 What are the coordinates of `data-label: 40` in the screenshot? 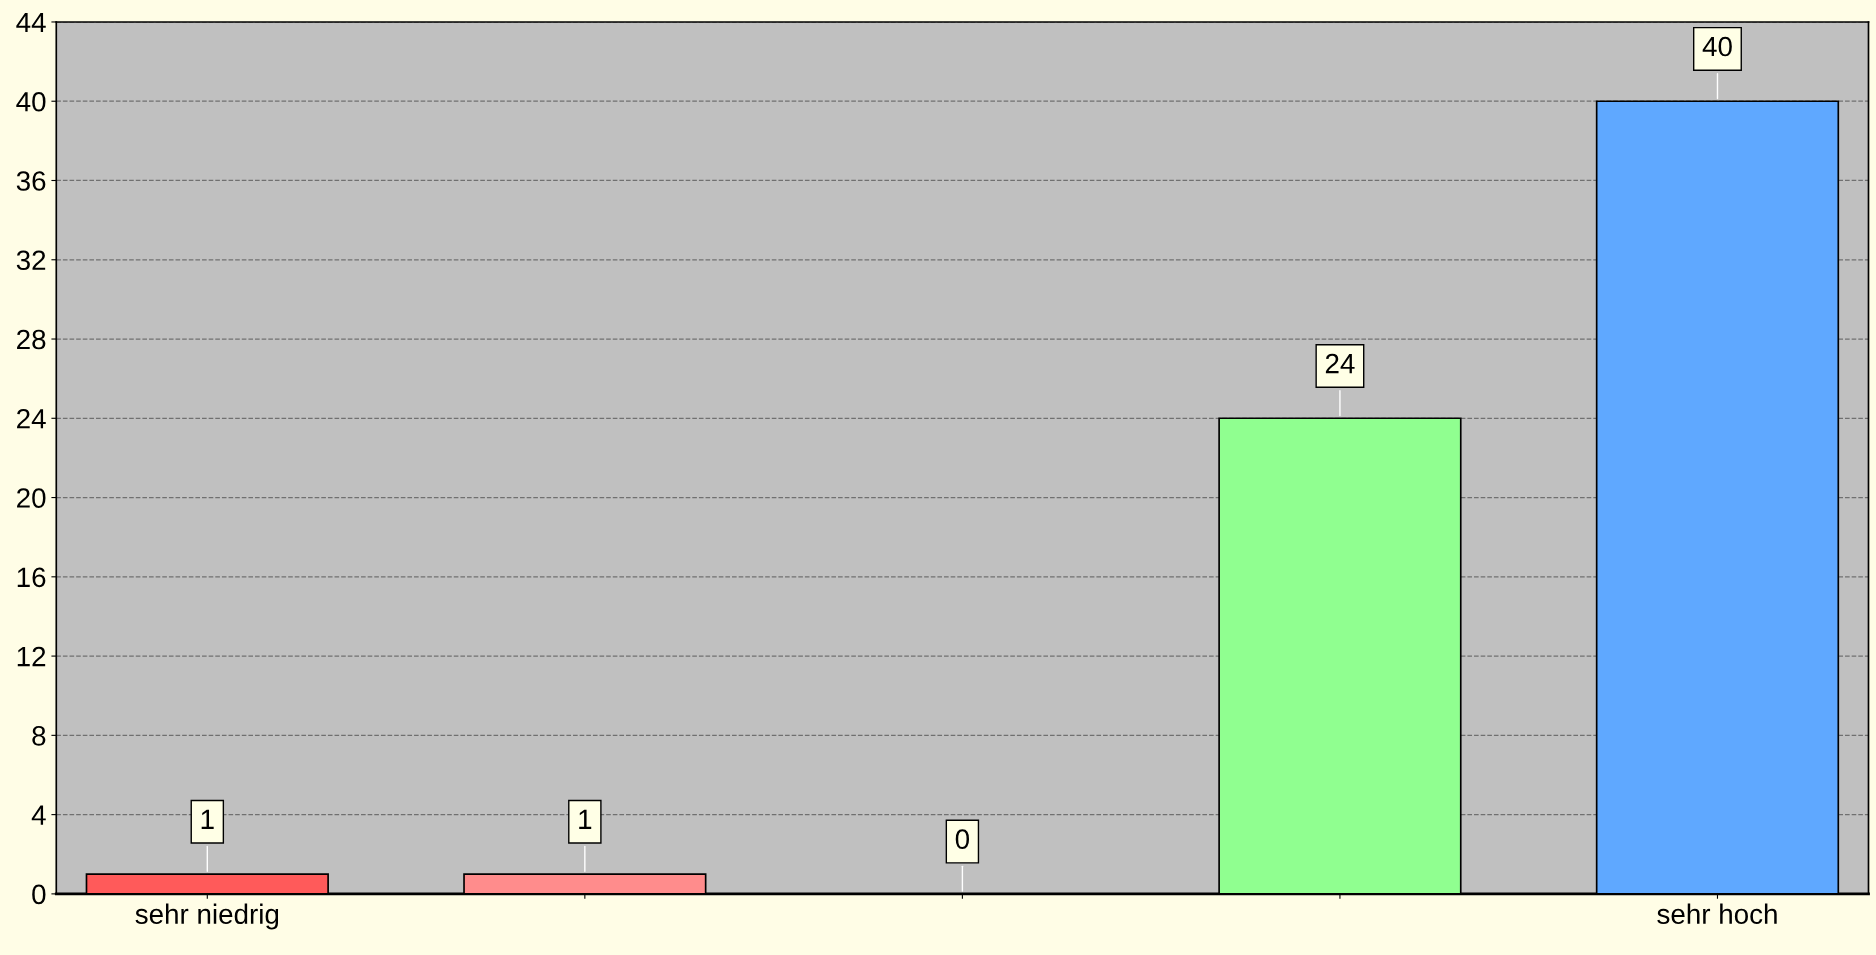 It's located at (1717, 46).